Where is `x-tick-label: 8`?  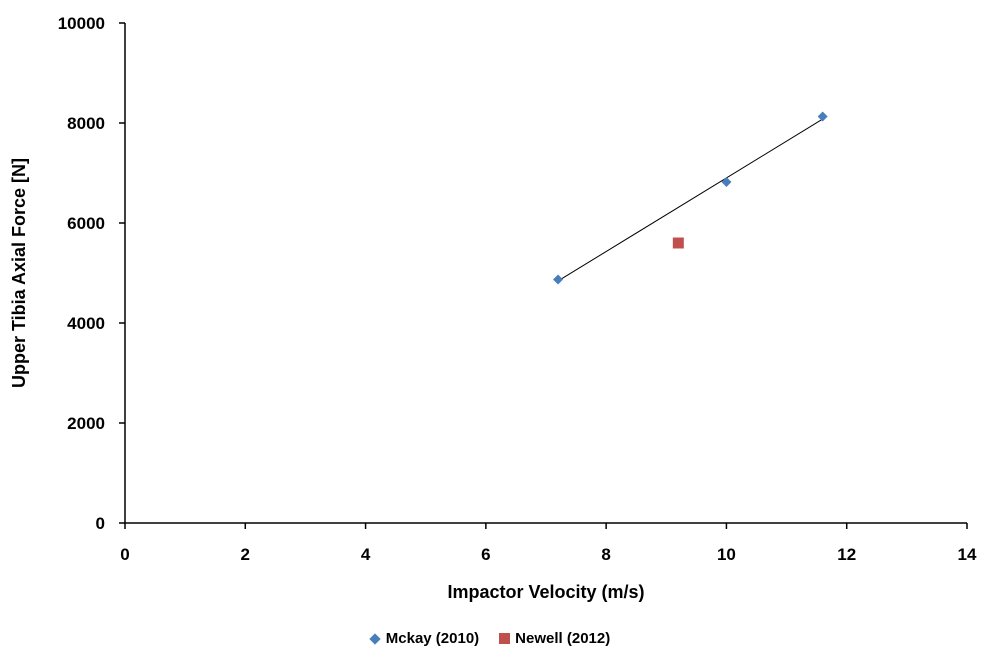 x-tick-label: 8 is located at coordinates (605, 554).